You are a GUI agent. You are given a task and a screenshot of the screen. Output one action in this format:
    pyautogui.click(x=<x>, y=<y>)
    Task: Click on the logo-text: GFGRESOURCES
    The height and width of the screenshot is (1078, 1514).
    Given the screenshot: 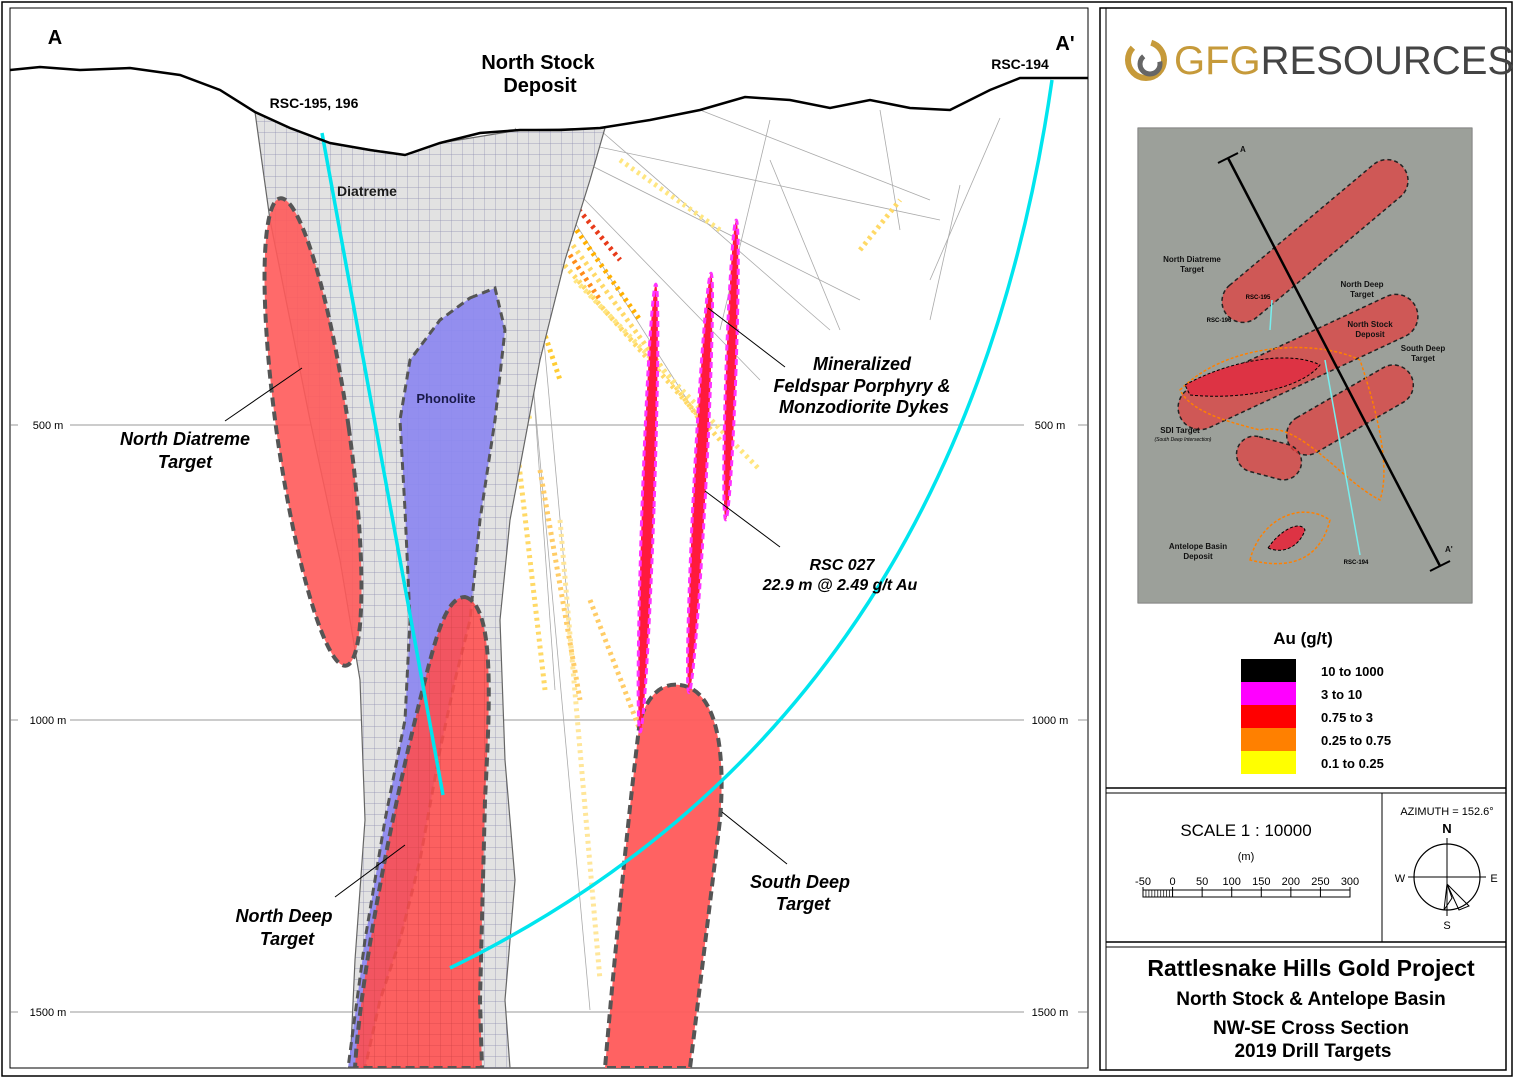 What is the action you would take?
    pyautogui.click(x=1344, y=61)
    